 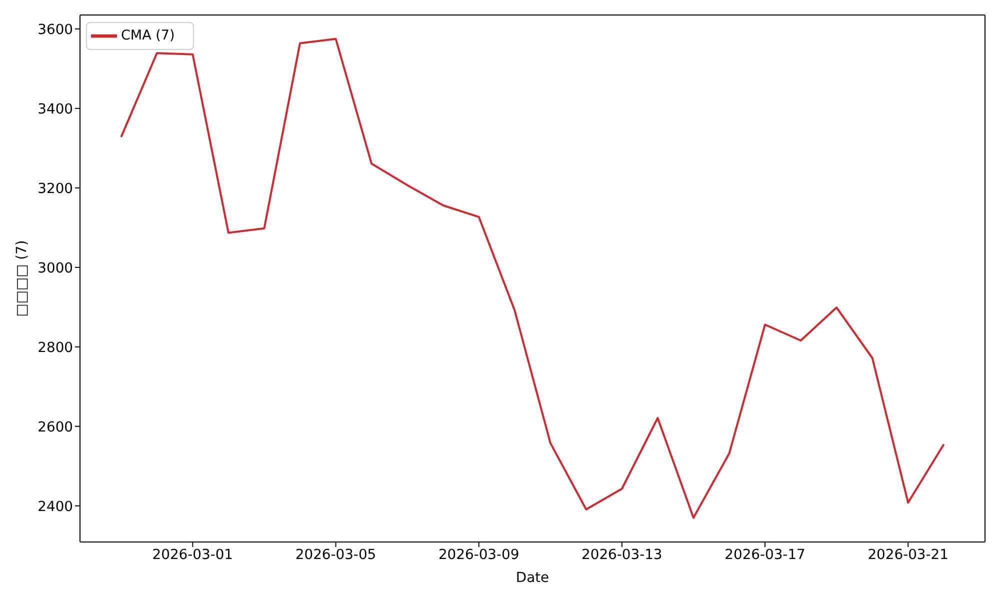 I want to click on y-axis-title: □□□□ (7), so click(x=22, y=278).